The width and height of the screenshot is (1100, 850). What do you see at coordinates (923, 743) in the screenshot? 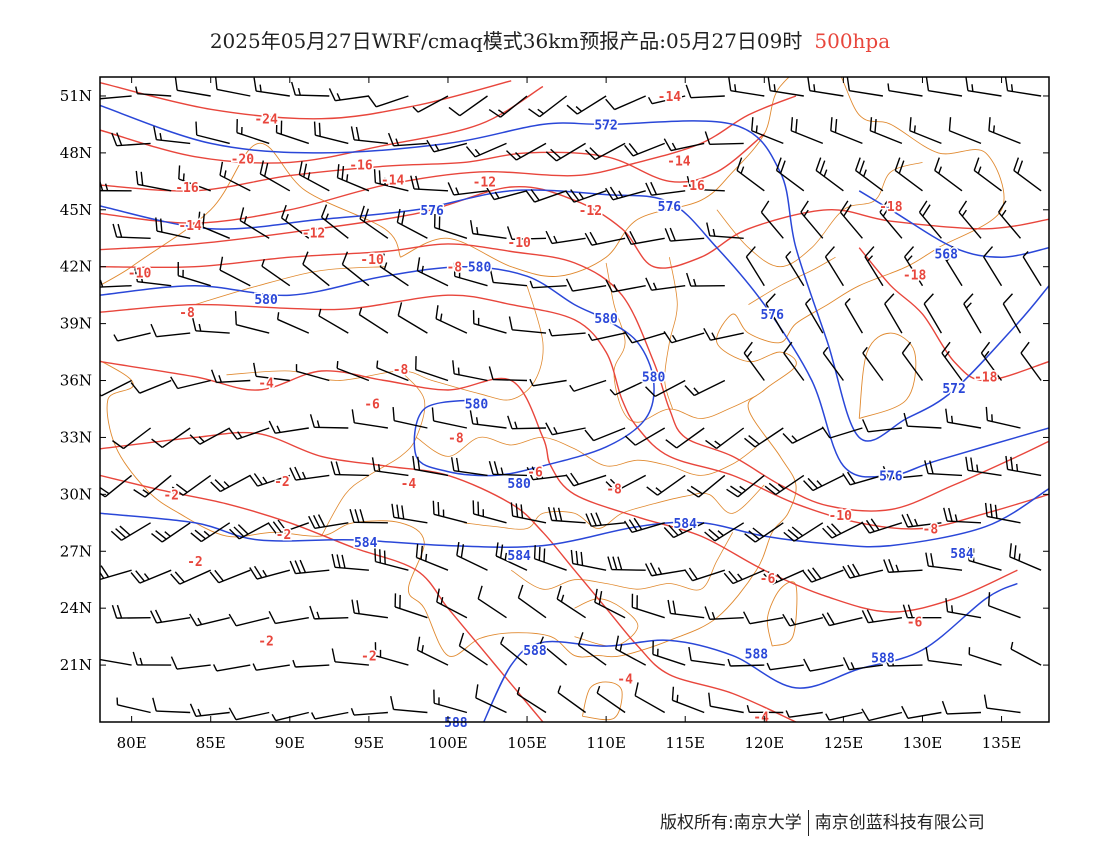
I see `x-tick-label: 130E` at bounding box center [923, 743].